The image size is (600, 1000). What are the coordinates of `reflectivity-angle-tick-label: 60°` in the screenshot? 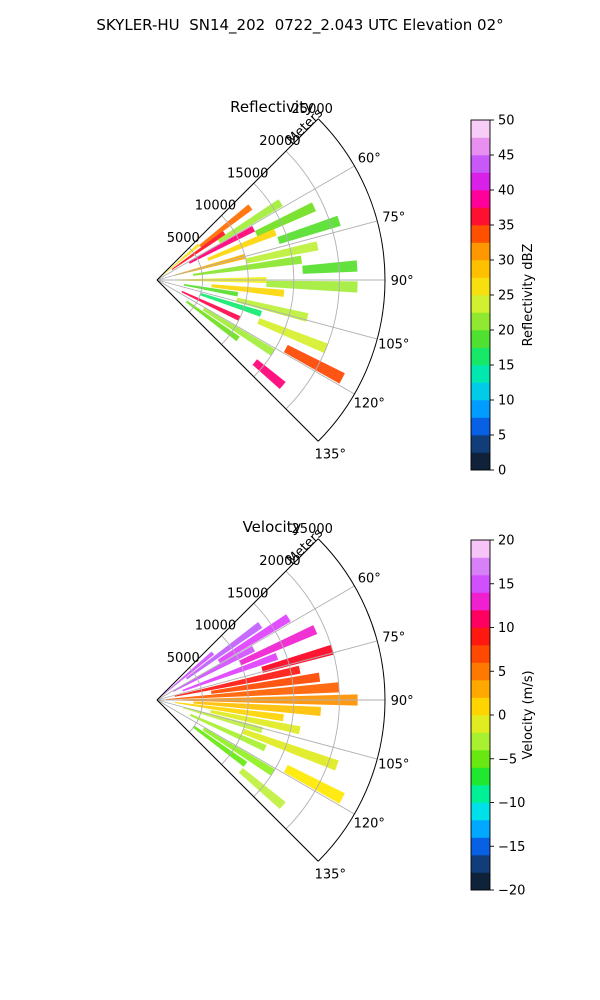 It's located at (369, 158).